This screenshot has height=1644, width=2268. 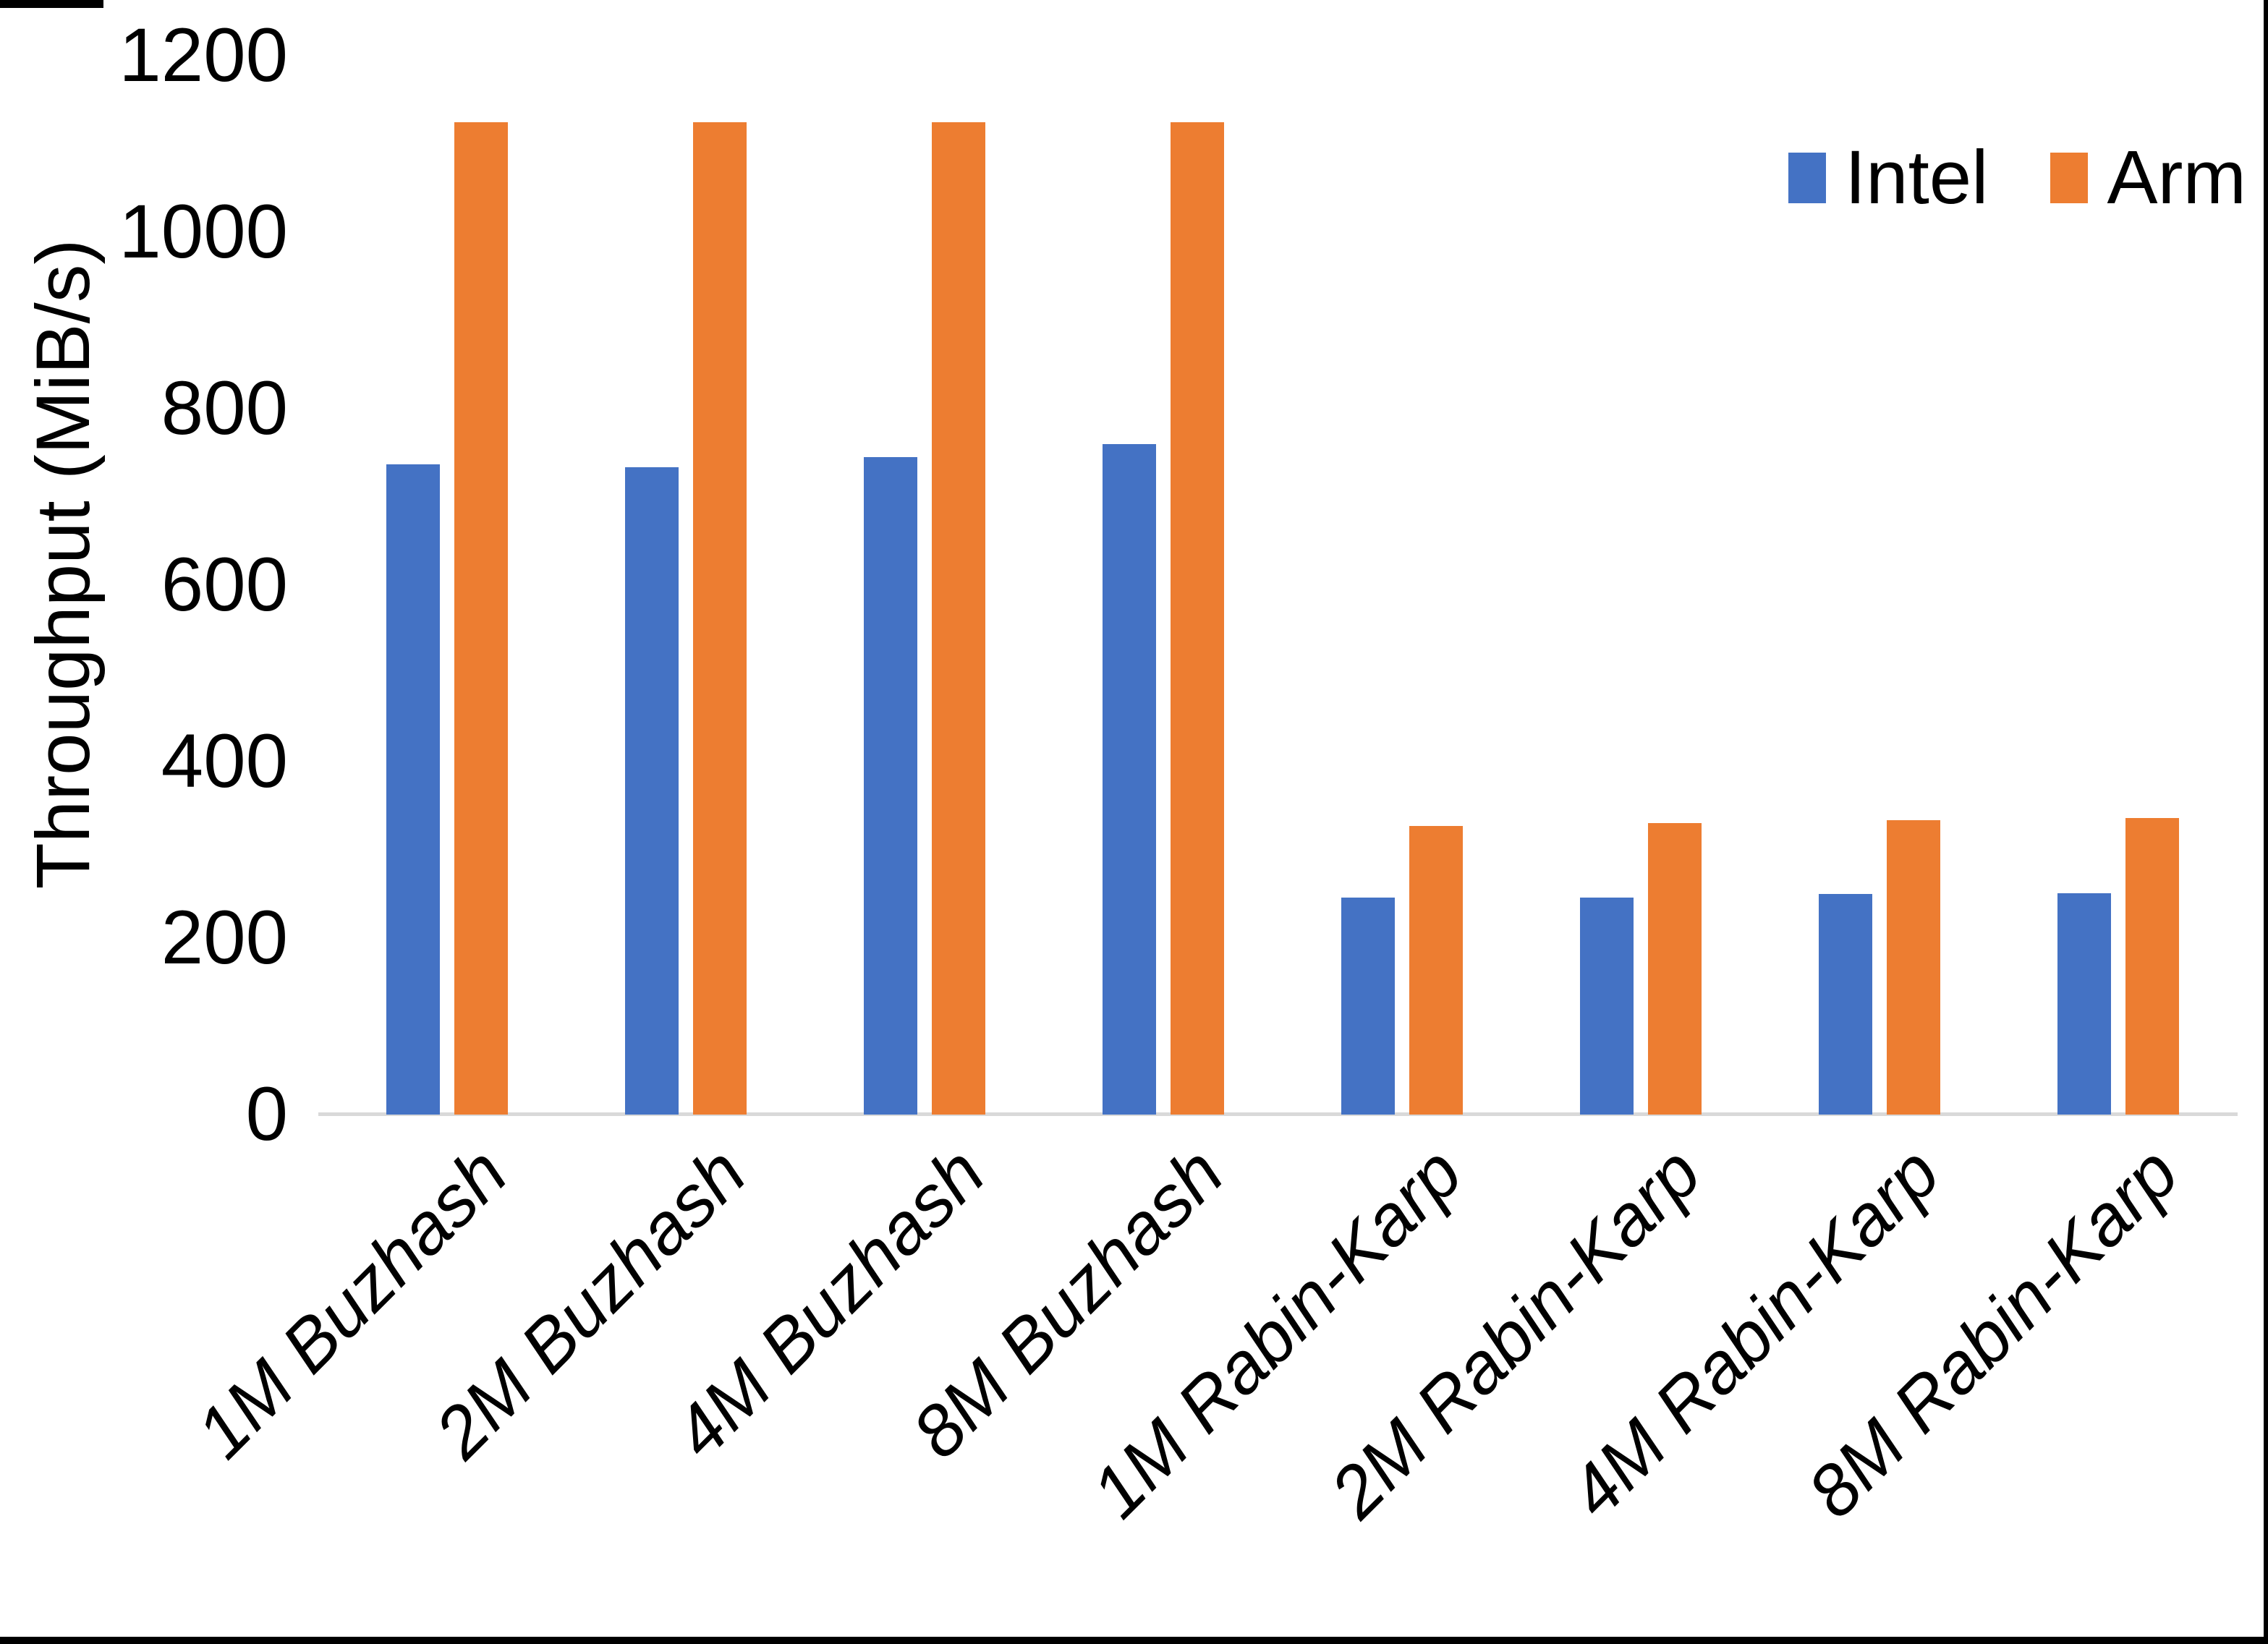 I want to click on x-tick-label-2m-buzhash: 2M Buzhash, so click(x=590, y=1303).